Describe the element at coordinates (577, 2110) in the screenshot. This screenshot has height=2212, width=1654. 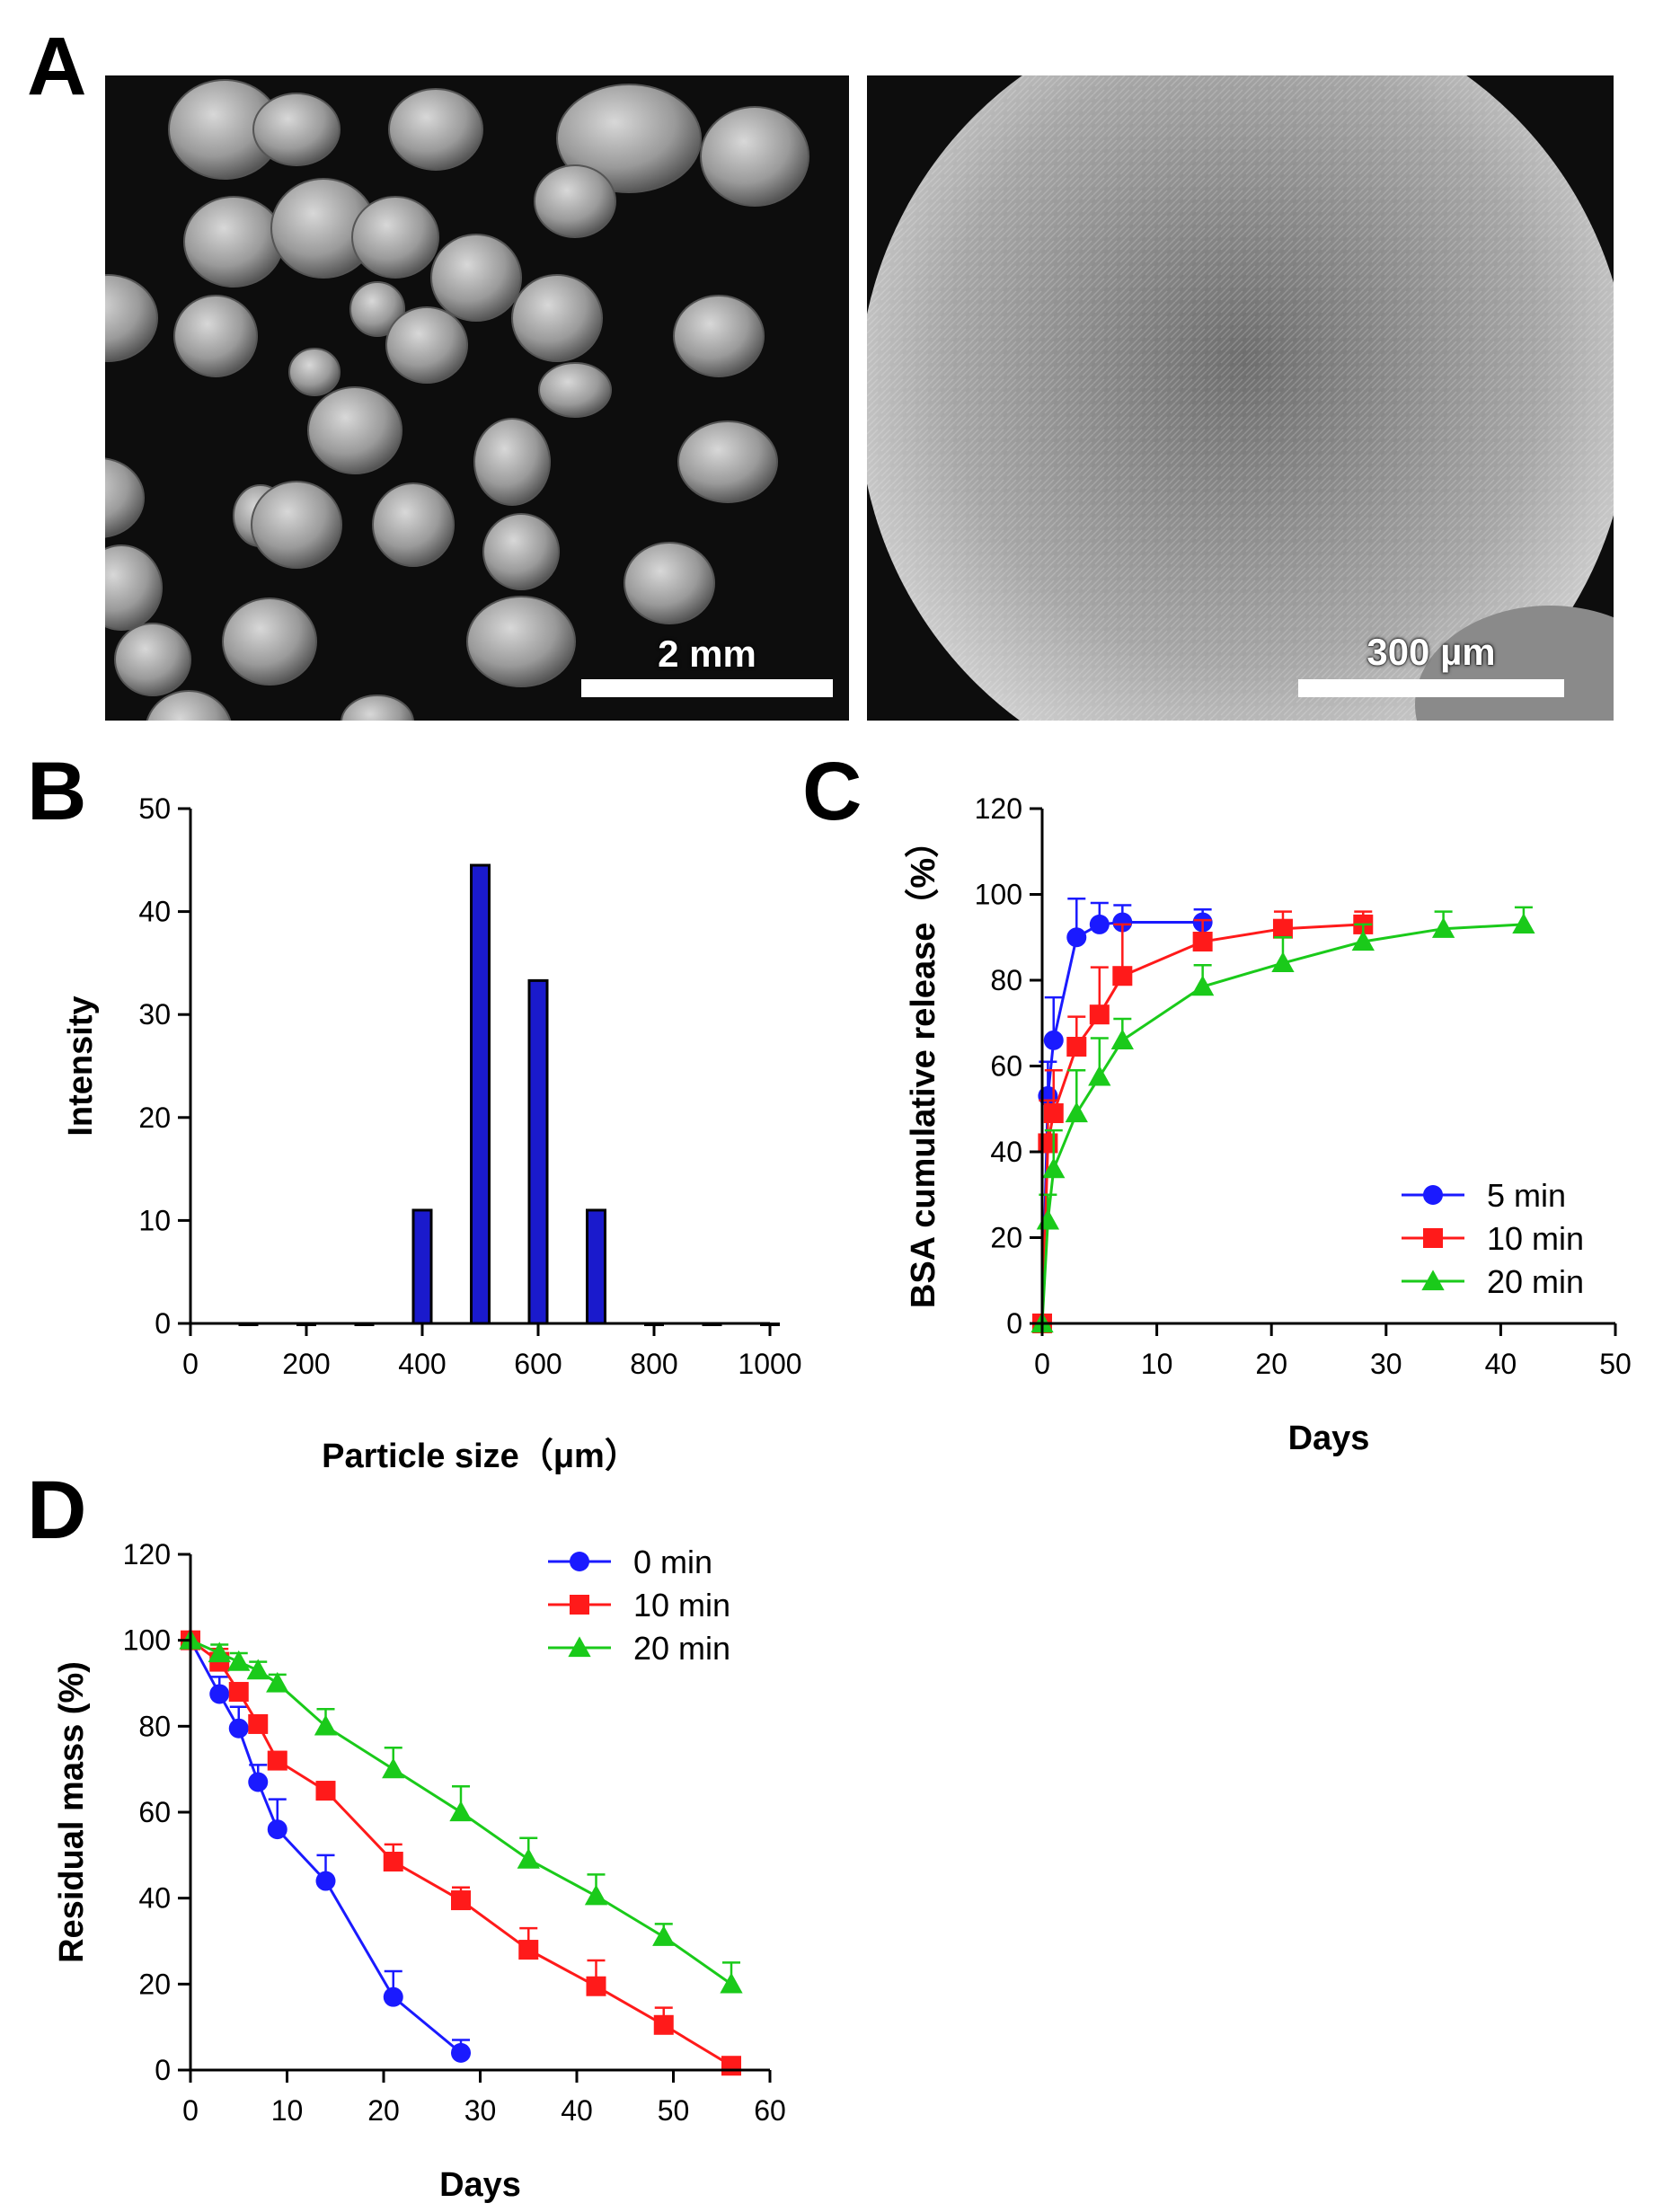
I see `chart-d-x-tick-label: 40` at that location.